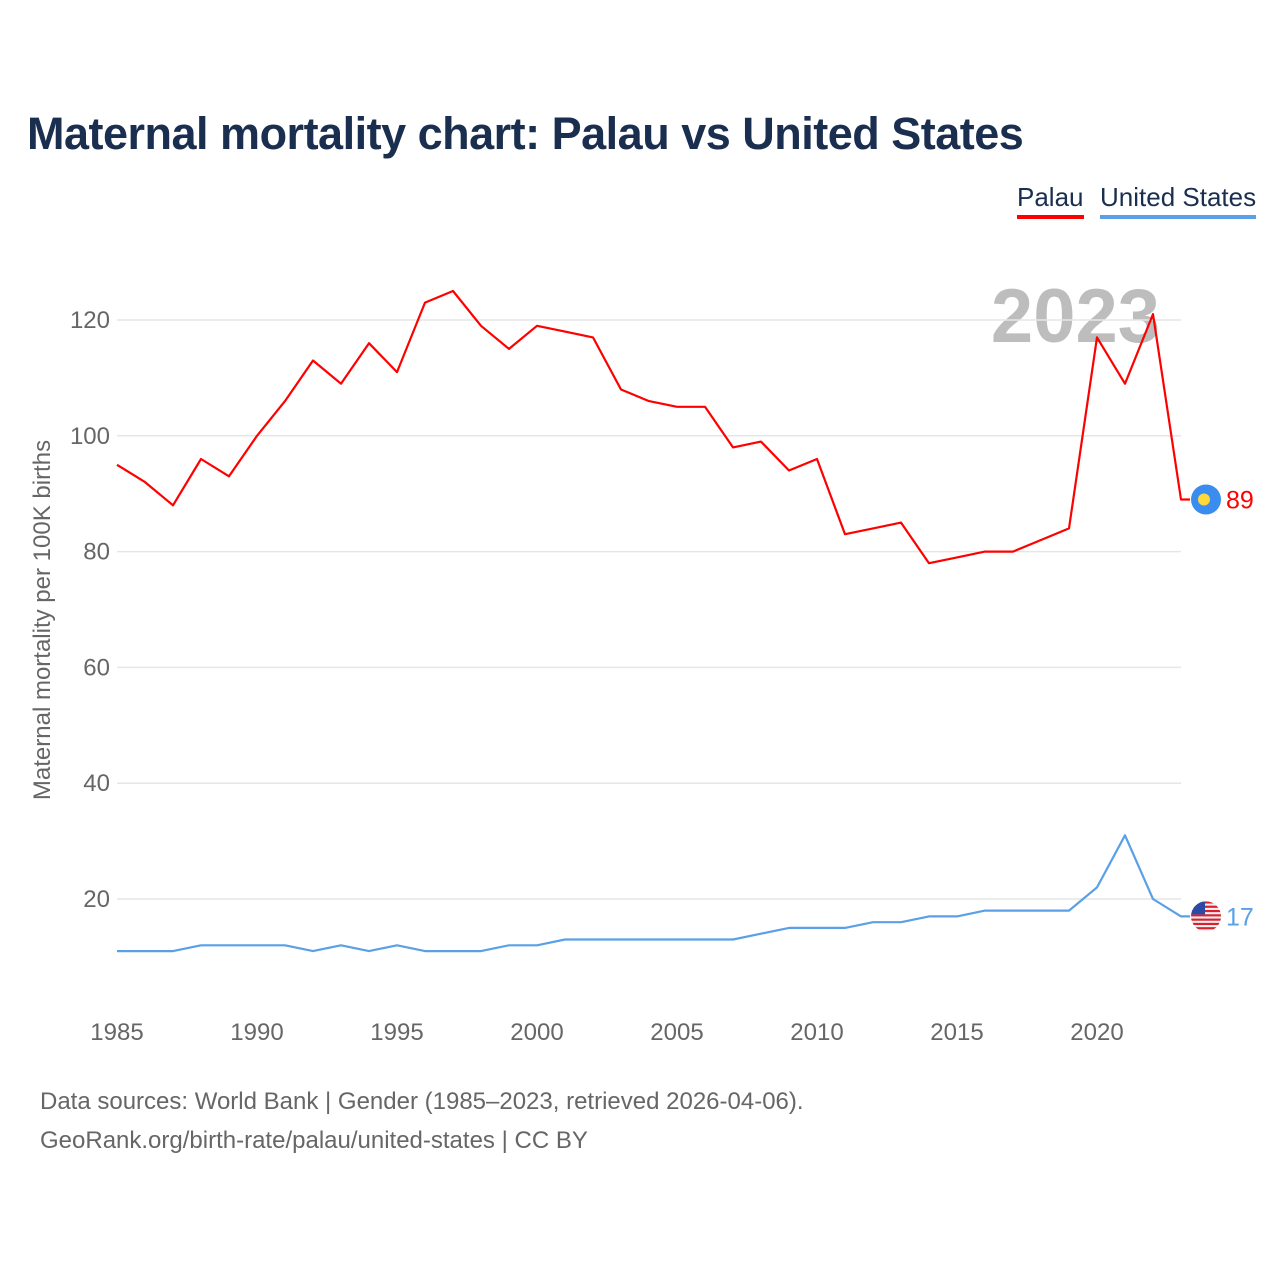  I want to click on legend-united-states: United States, so click(1178, 200).